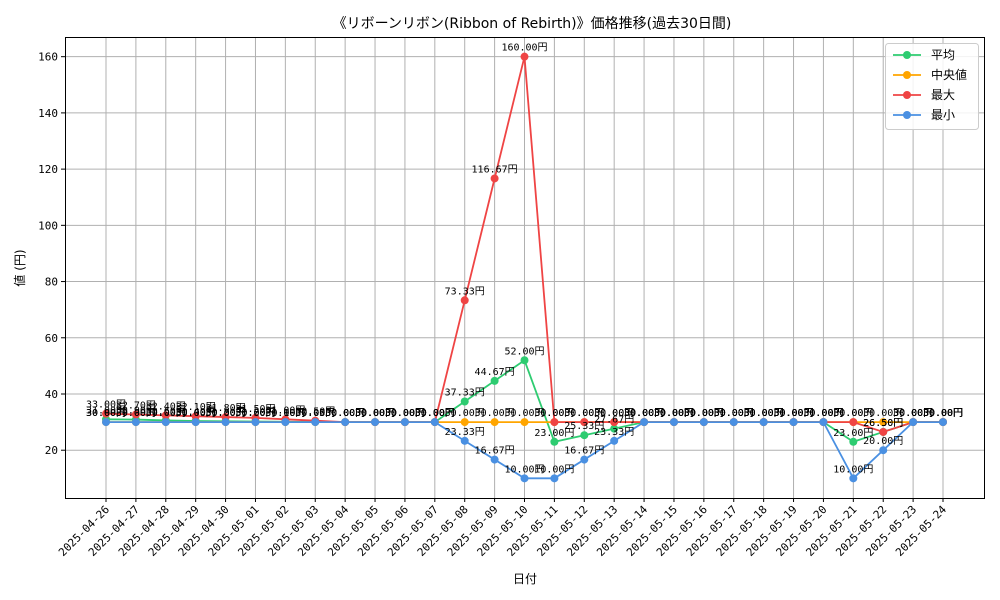 The width and height of the screenshot is (1000, 600). I want to click on data-label: 33.00円, so click(106, 405).